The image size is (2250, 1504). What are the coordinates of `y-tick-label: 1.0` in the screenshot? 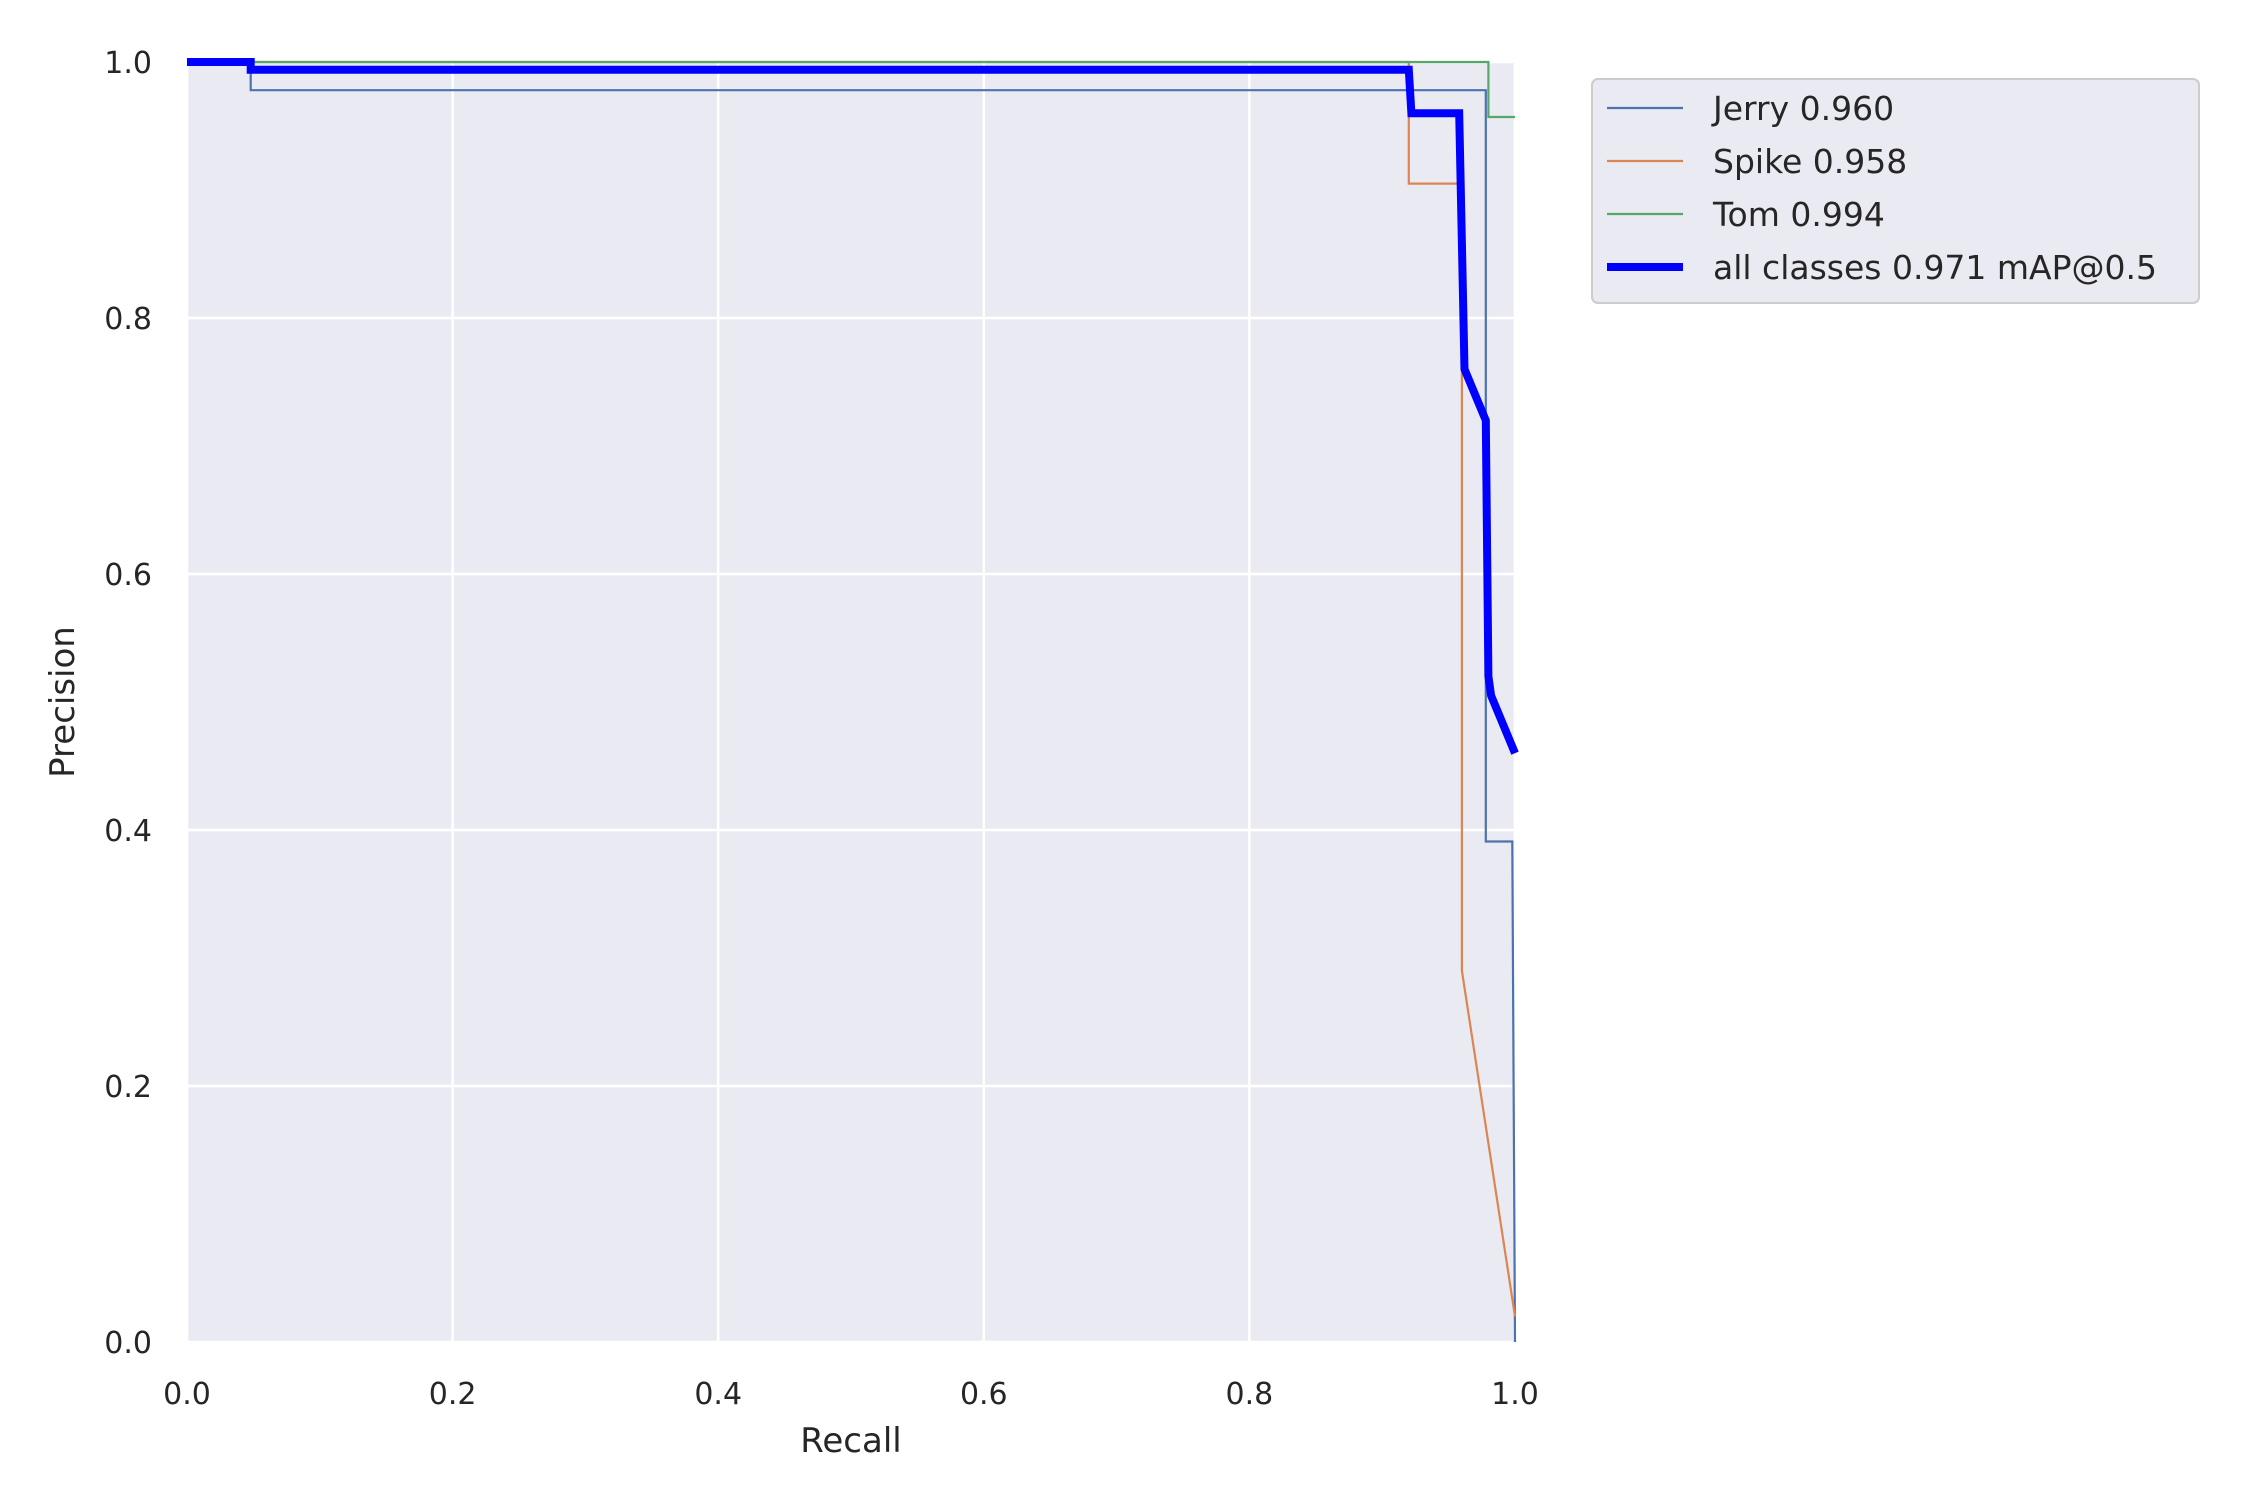 It's located at (128, 63).